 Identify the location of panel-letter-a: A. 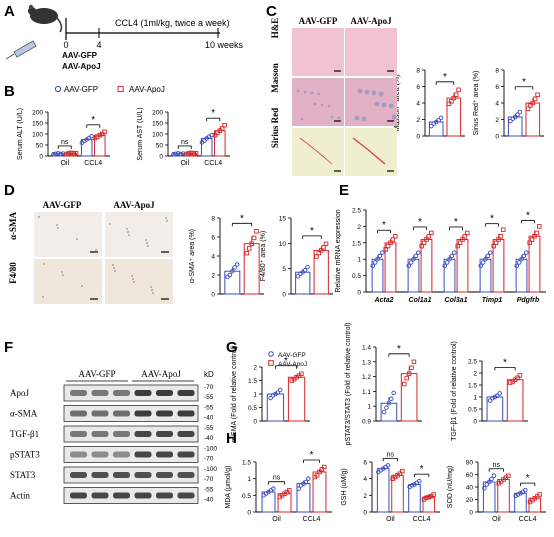
(9, 11).